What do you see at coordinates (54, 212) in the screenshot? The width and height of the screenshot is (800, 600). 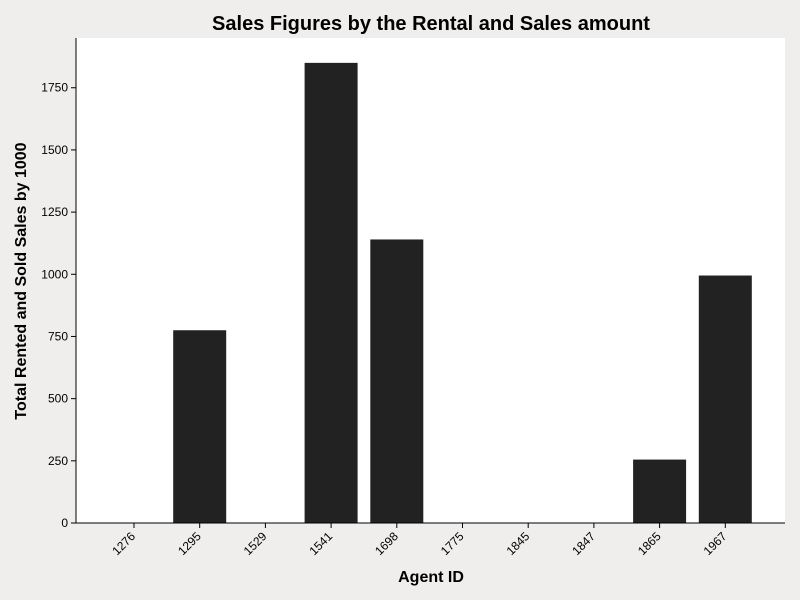 I see `y-tick-label: 1250` at bounding box center [54, 212].